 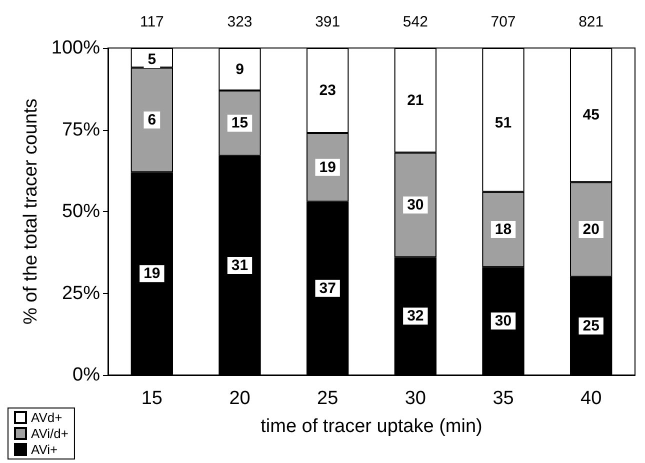 I want to click on annotation: 25, so click(x=591, y=325).